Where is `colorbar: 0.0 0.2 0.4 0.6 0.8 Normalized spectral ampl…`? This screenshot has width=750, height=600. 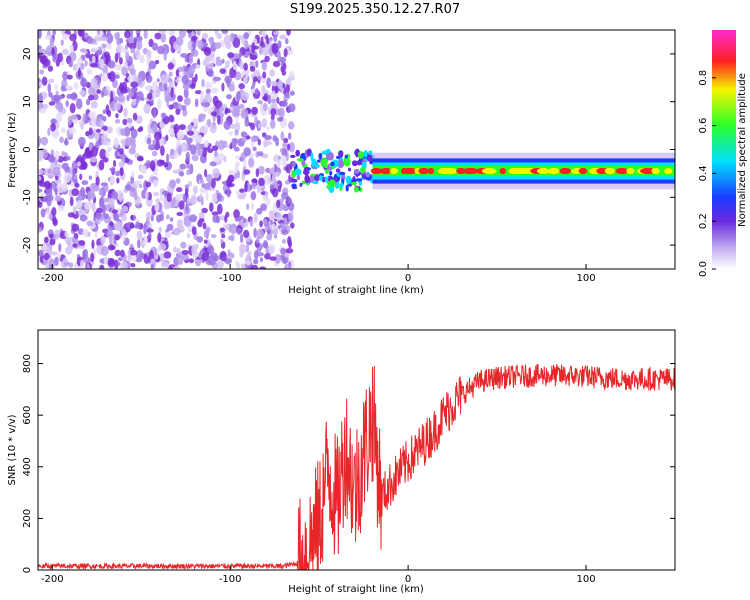 colorbar: 0.0 0.2 0.4 0.6 0.8 Normalized spectral ampl… is located at coordinates (723, 153).